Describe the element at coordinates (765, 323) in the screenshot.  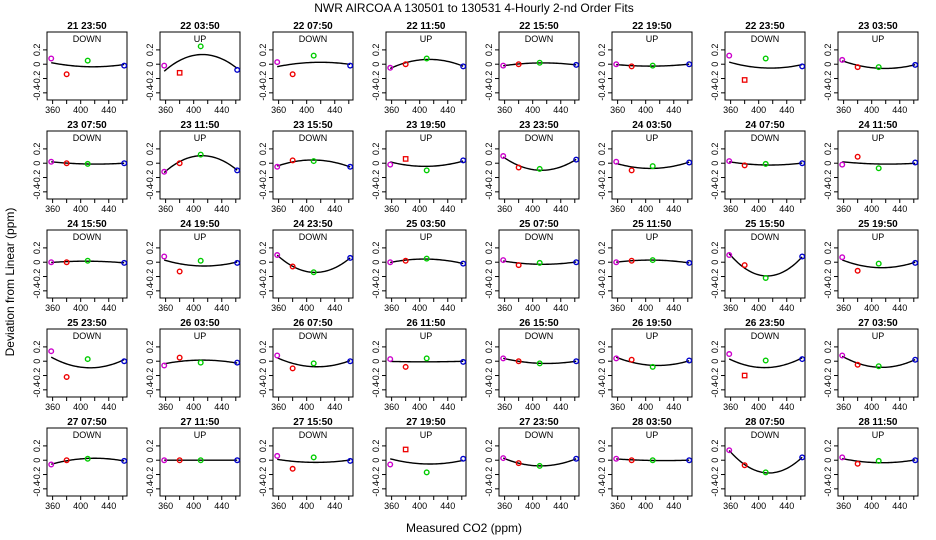
I see `panel-title: 26 23:50` at that location.